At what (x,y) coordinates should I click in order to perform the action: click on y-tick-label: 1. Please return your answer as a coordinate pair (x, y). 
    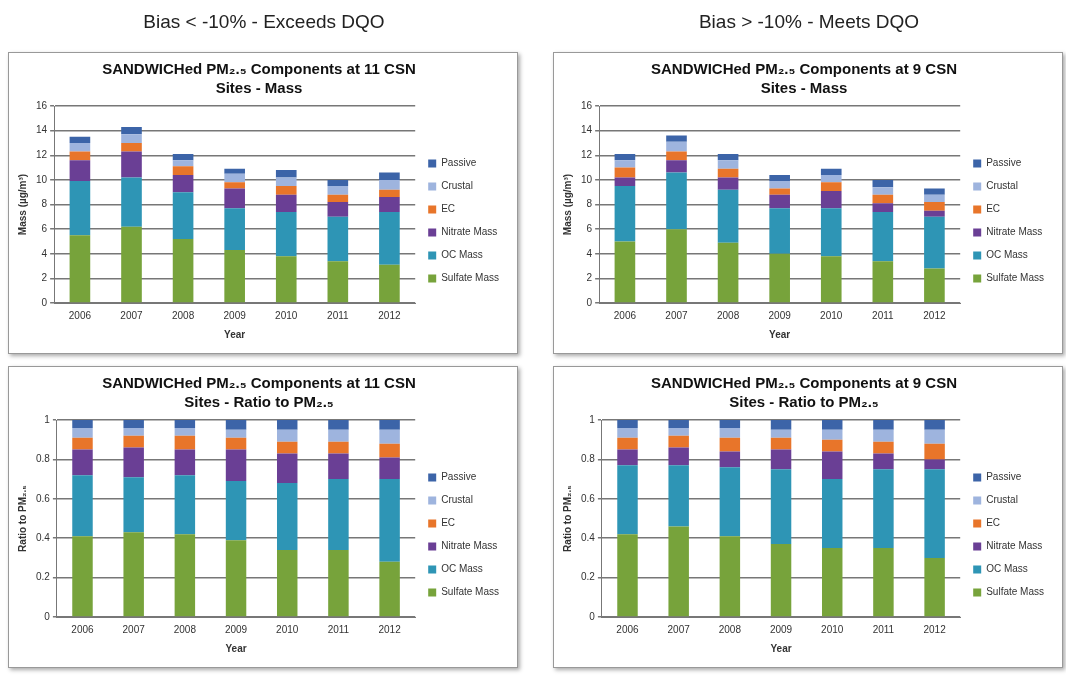
    Looking at the image, I should click on (47, 419).